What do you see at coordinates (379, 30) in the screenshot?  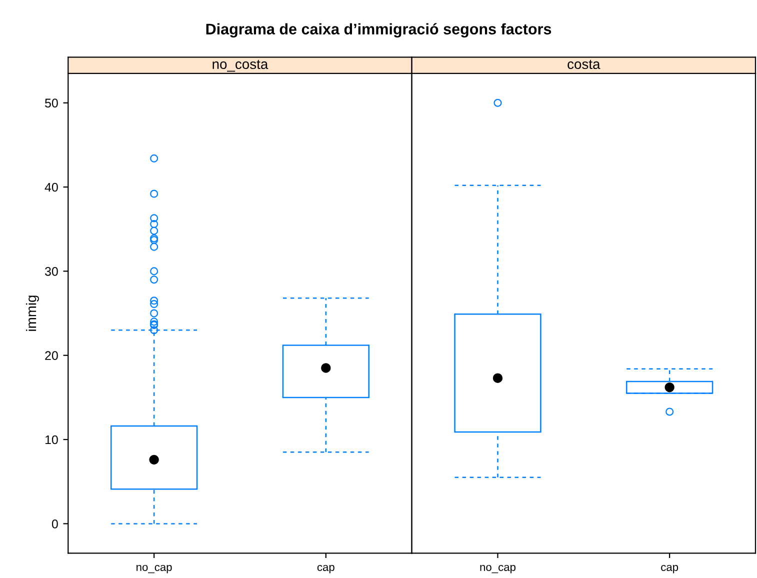 I see `chart-title: Diagrama de caixa d’immigració segons factors` at bounding box center [379, 30].